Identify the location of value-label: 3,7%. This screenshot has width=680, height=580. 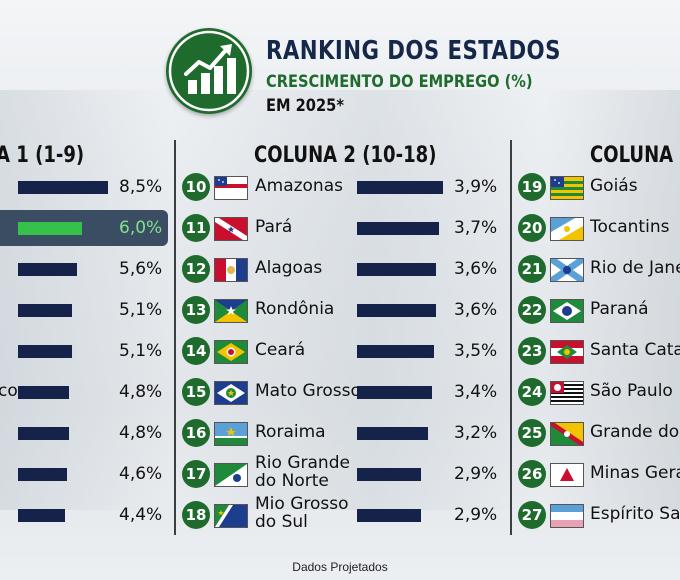
(476, 228).